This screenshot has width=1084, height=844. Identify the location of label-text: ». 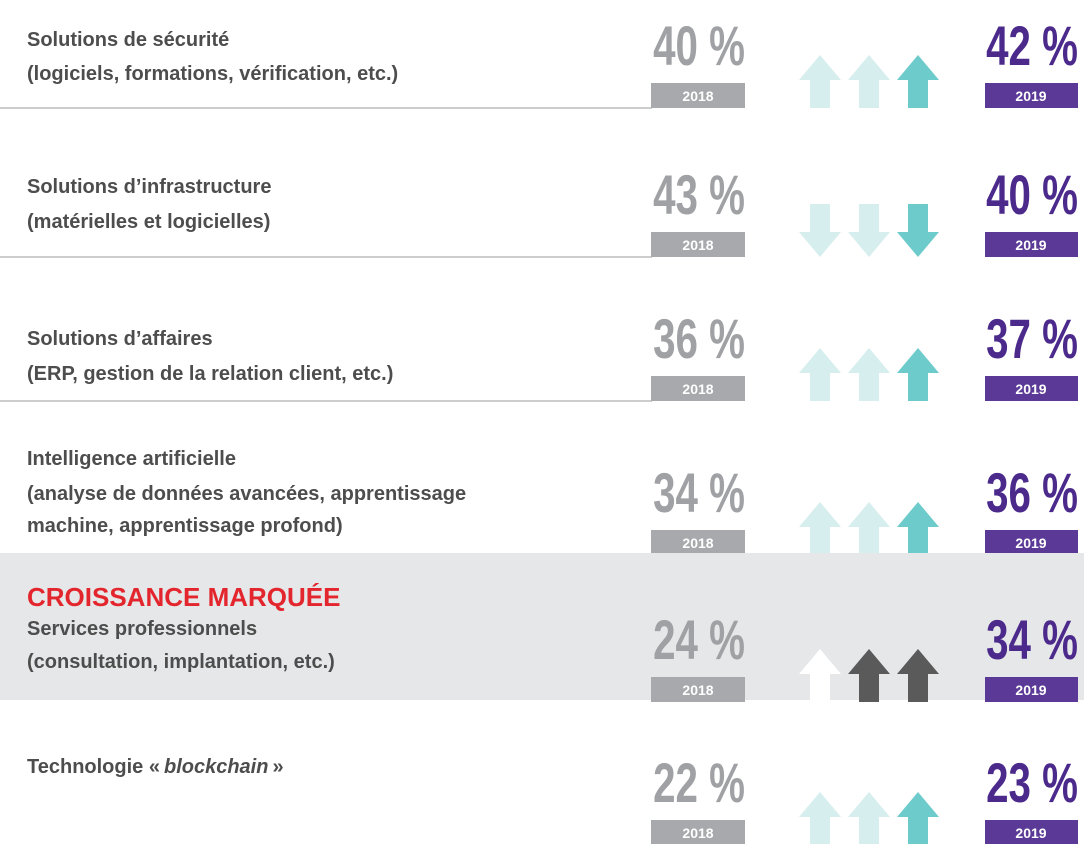
(277, 767).